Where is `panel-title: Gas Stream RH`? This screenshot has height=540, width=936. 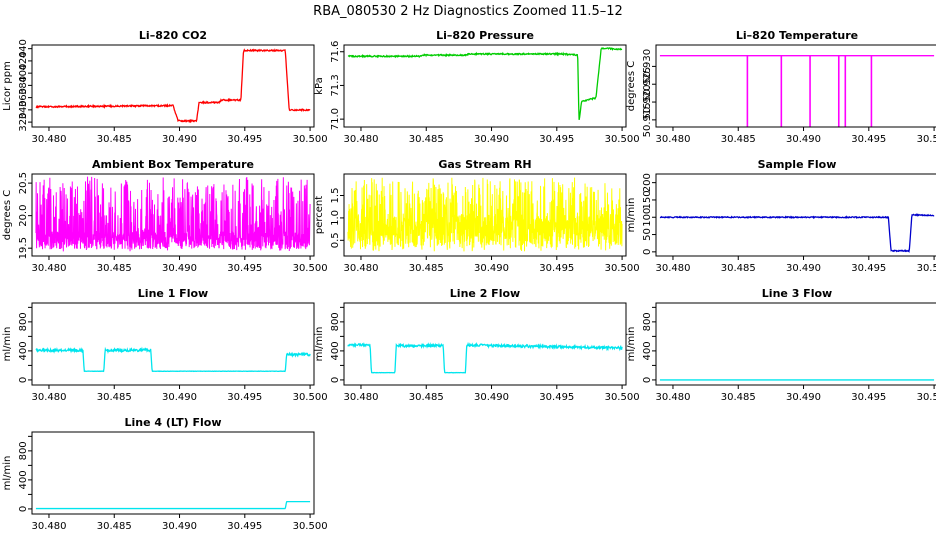 panel-title: Gas Stream RH is located at coordinates (484, 164).